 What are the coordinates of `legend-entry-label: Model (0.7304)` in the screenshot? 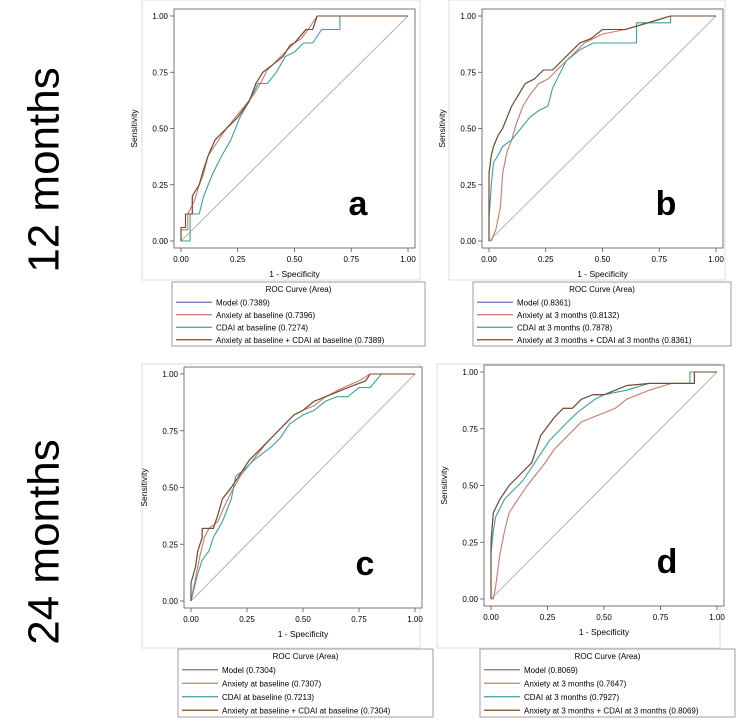 It's located at (249, 670).